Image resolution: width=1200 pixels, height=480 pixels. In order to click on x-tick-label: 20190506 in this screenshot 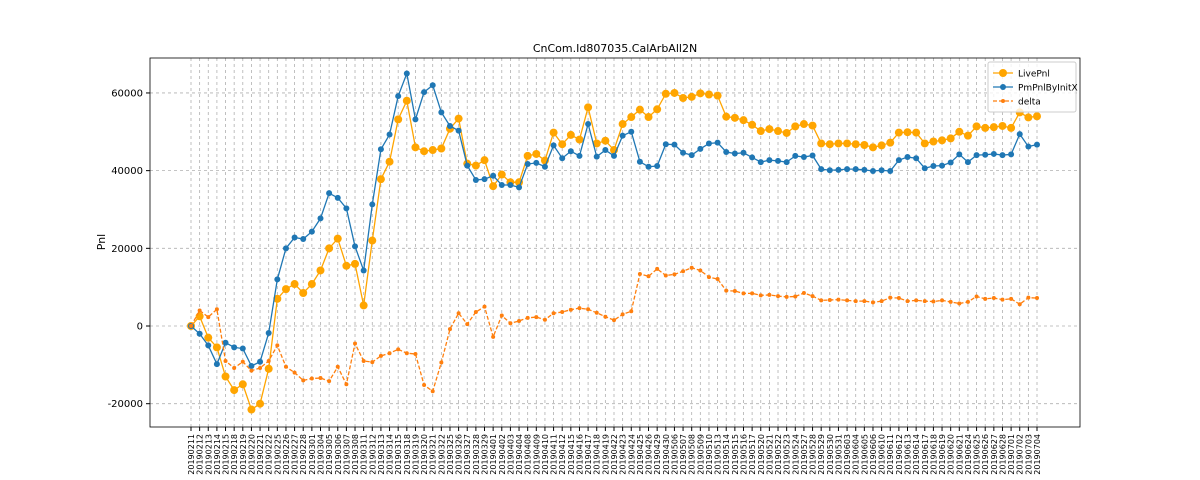, I will do `click(674, 454)`.